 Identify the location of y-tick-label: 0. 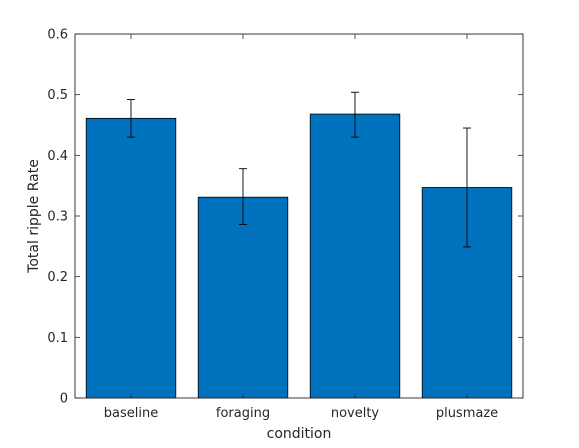
(64, 399).